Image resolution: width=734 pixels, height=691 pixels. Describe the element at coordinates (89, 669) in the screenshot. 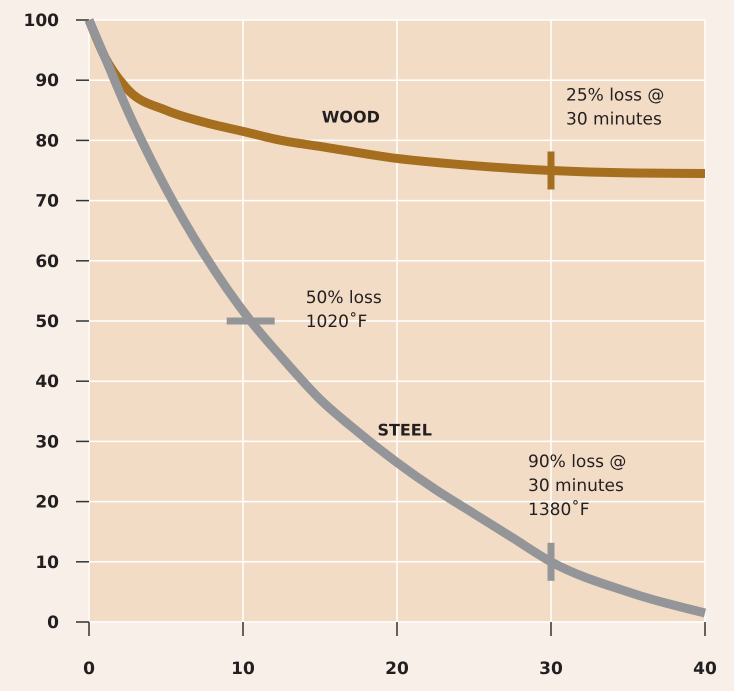

I see `x-tick-label: 0` at that location.